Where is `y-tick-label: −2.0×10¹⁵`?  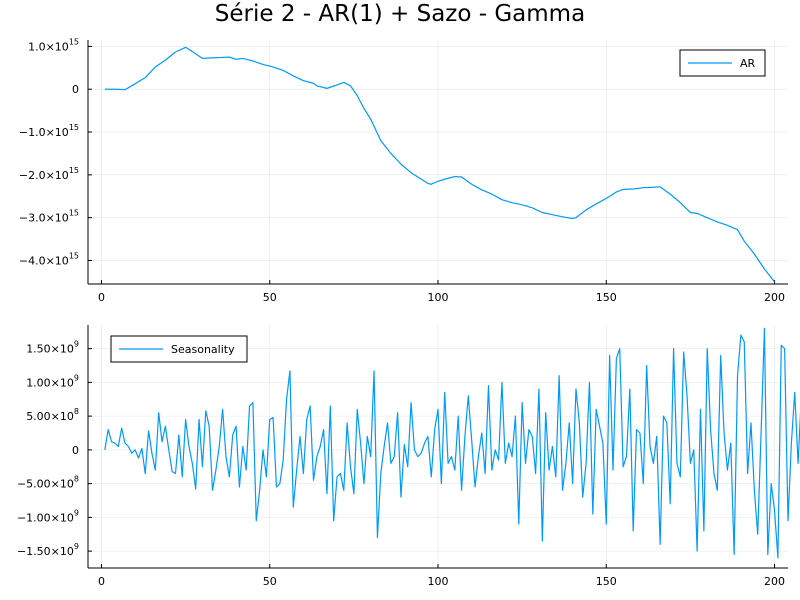
y-tick-label: −2.0×10¹⁵ is located at coordinates (49, 174).